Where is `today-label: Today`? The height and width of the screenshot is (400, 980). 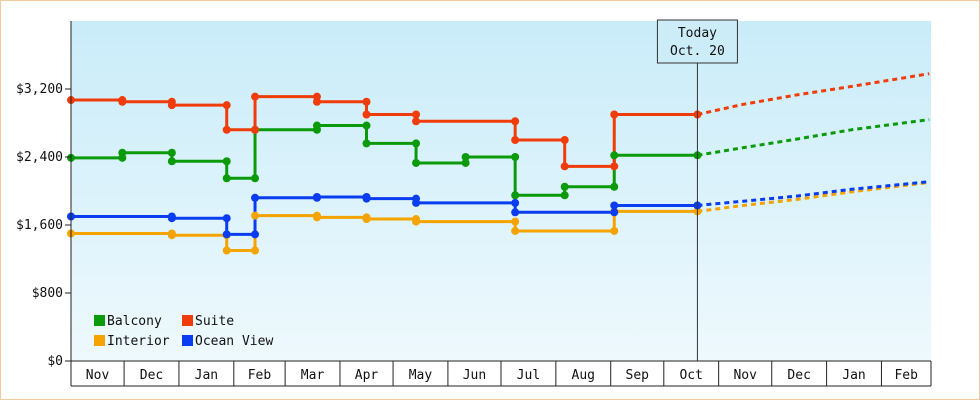
today-label: Today is located at coordinates (697, 33).